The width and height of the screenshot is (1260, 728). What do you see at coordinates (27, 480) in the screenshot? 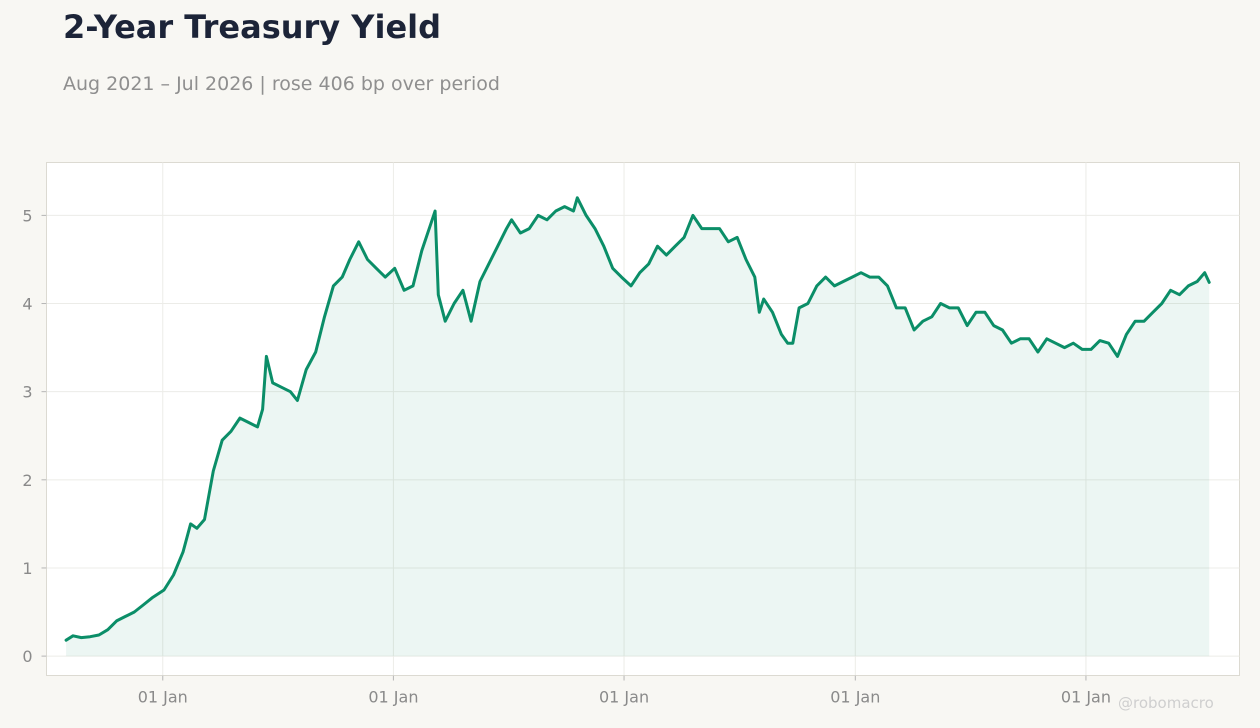
I see `y-tick-label: 2` at bounding box center [27, 480].